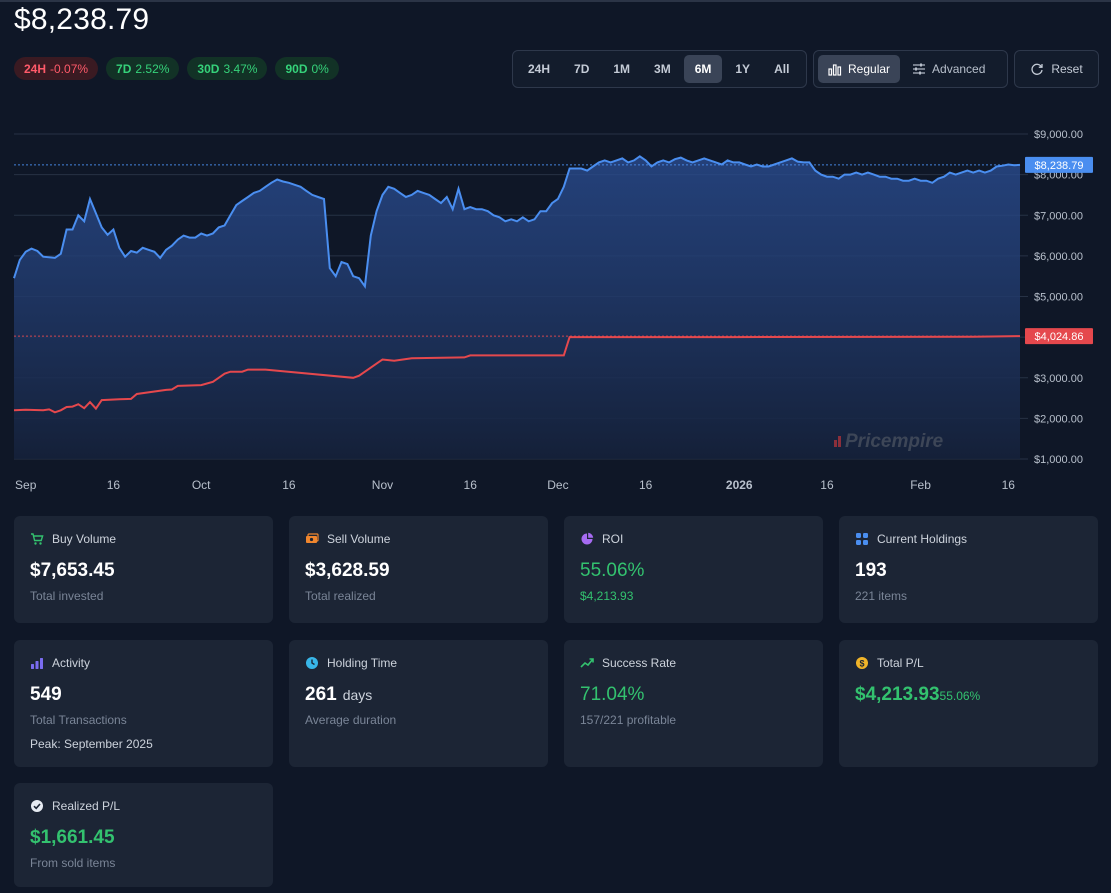 This screenshot has width=1111, height=893. I want to click on regular-mode-label: Regular, so click(869, 69).